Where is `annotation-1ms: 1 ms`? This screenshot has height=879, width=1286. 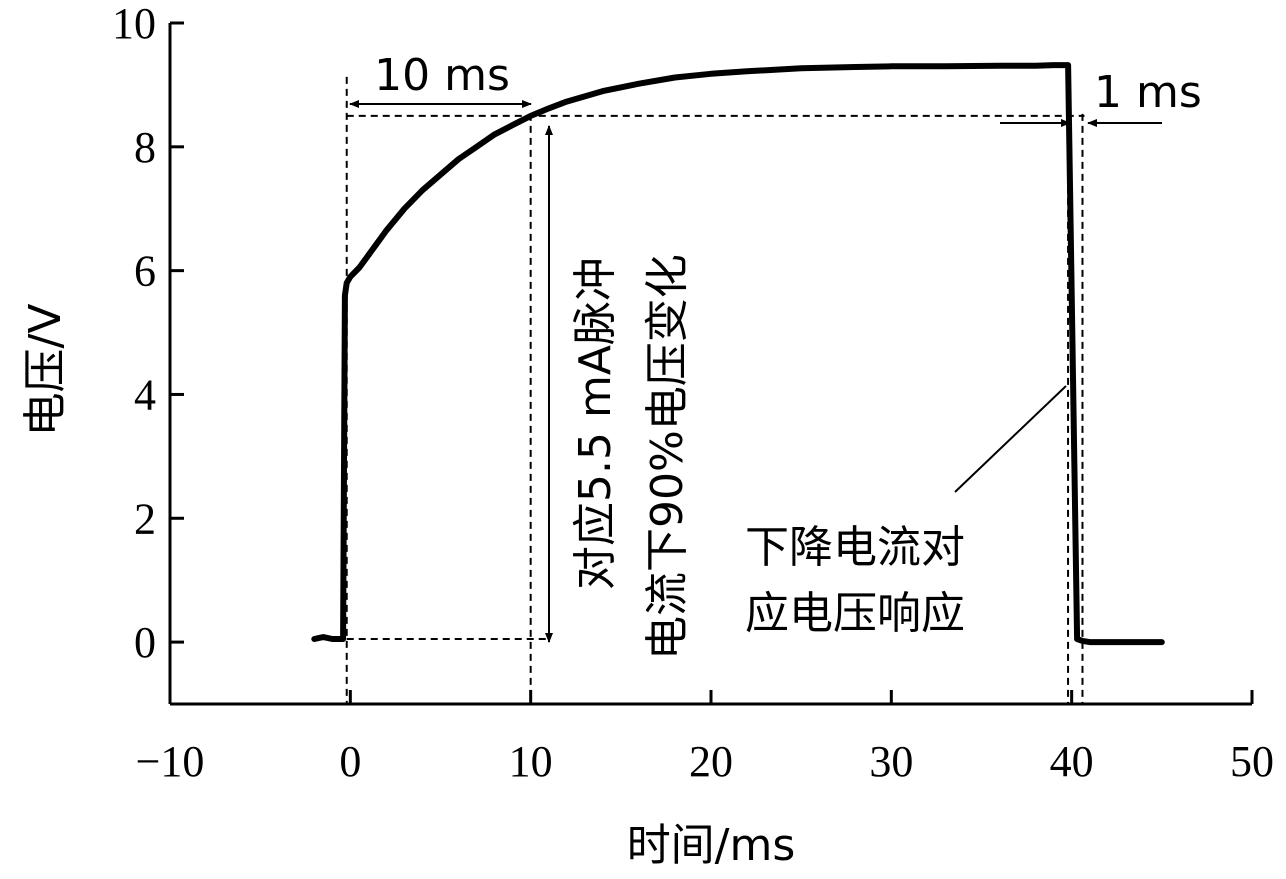
annotation-1ms: 1 ms is located at coordinates (1148, 92).